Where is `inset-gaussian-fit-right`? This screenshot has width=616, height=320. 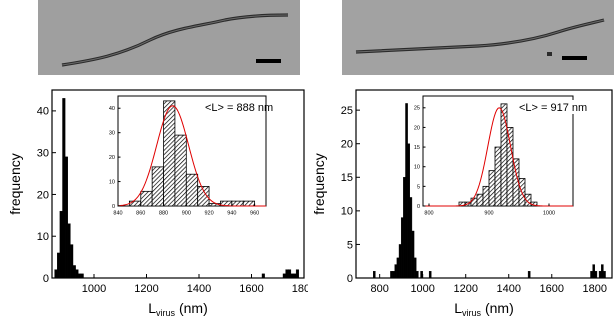 inset-gaussian-fit-right is located at coordinates (498, 157).